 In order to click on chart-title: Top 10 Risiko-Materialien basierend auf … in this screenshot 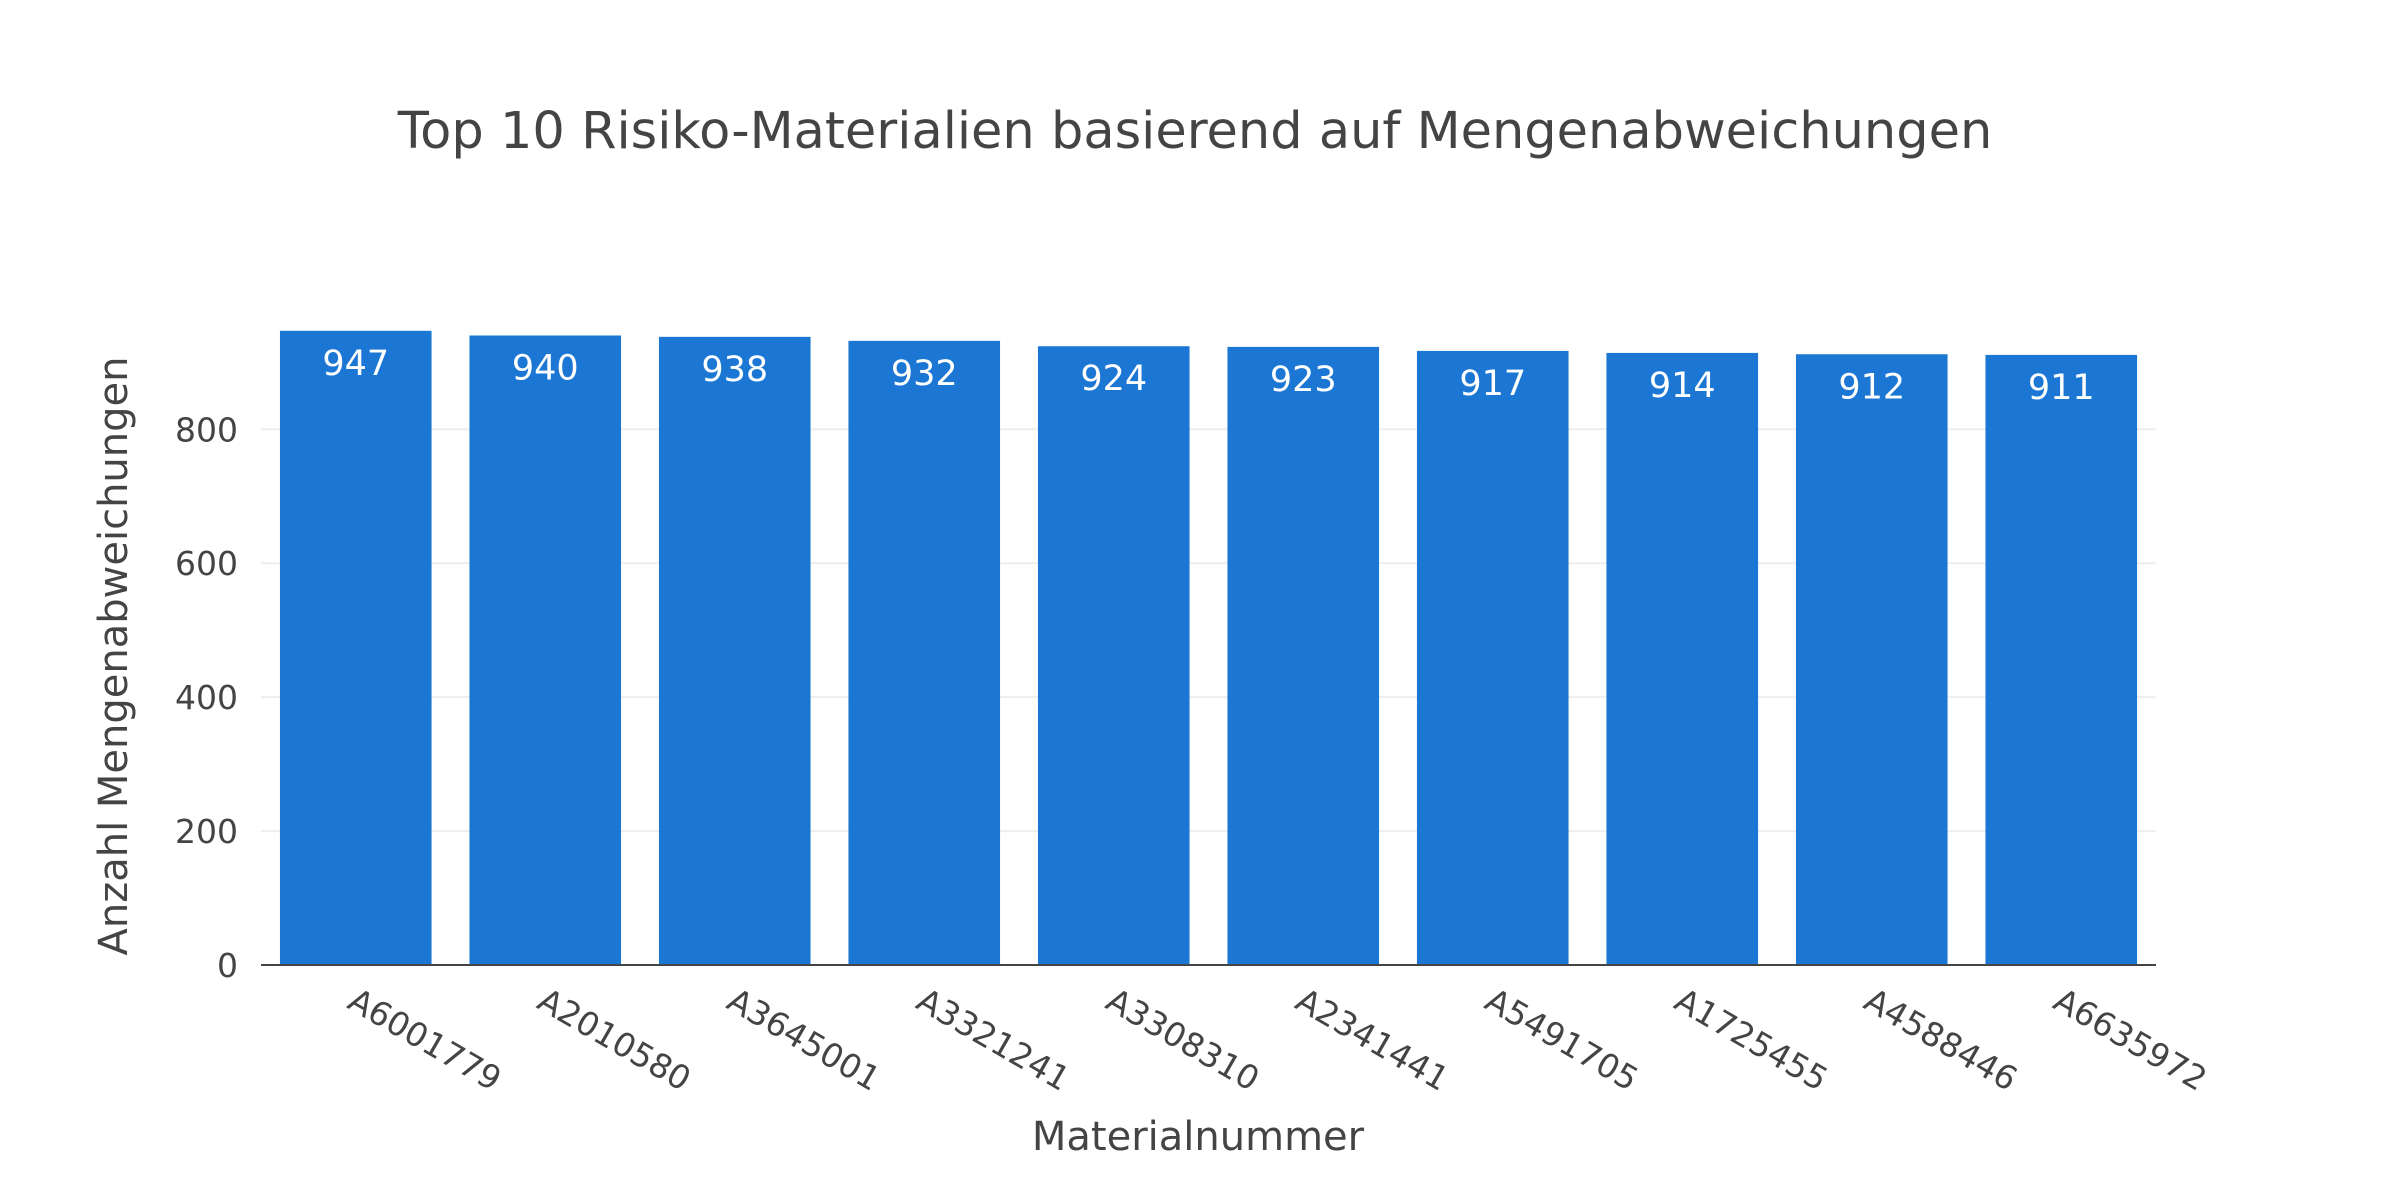, I will do `click(1195, 131)`.